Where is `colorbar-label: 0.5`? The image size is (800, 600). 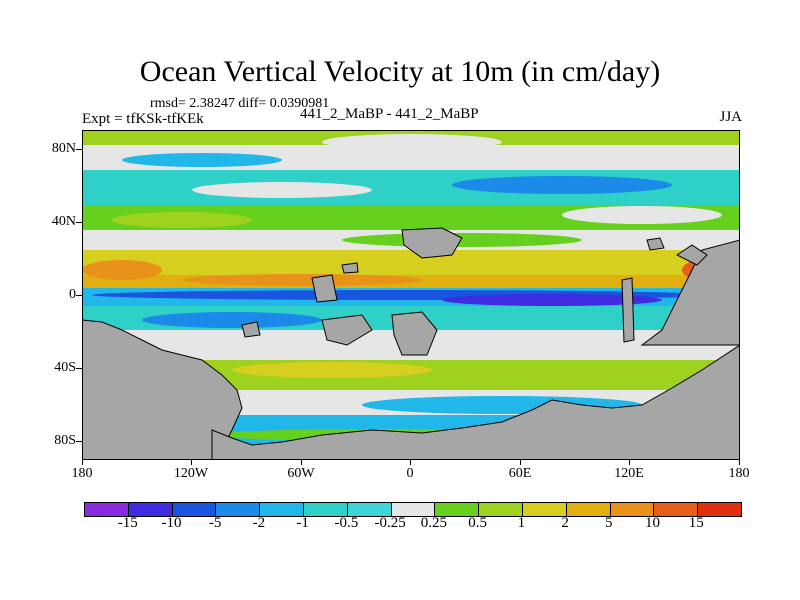
colorbar-label: 0.5 is located at coordinates (477, 523).